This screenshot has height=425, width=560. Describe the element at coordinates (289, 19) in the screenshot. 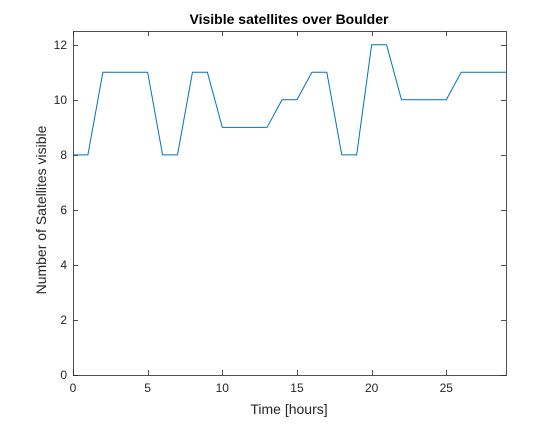

I see `chart-title: Visible satellites over Boulder` at that location.